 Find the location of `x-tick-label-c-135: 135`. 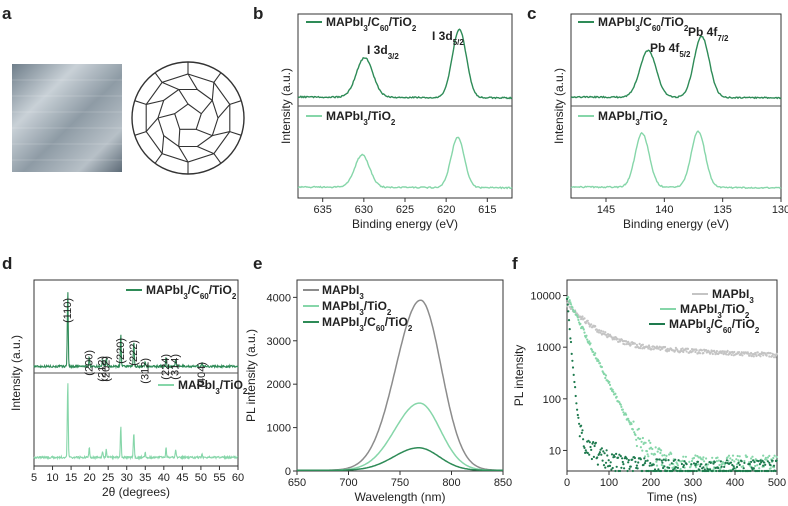

x-tick-label-c-135: 135 is located at coordinates (722, 210).